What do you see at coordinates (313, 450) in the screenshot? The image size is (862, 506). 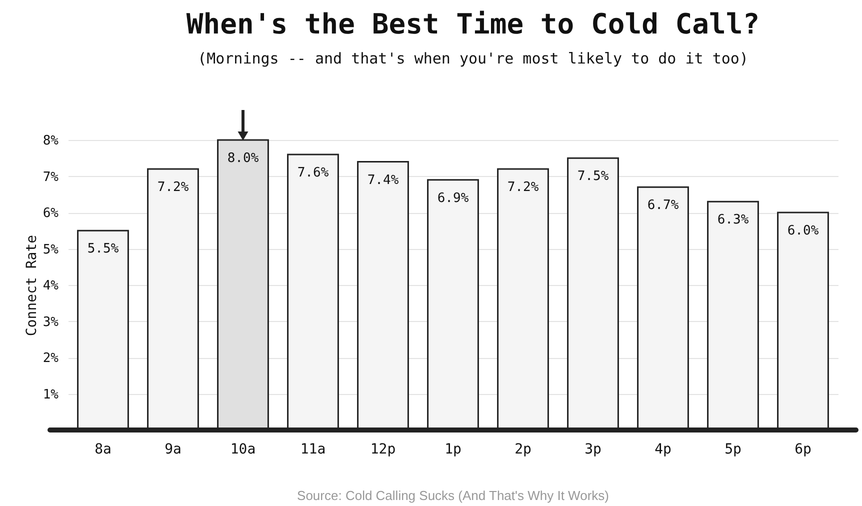 I see `x-tick-label: 11a` at bounding box center [313, 450].